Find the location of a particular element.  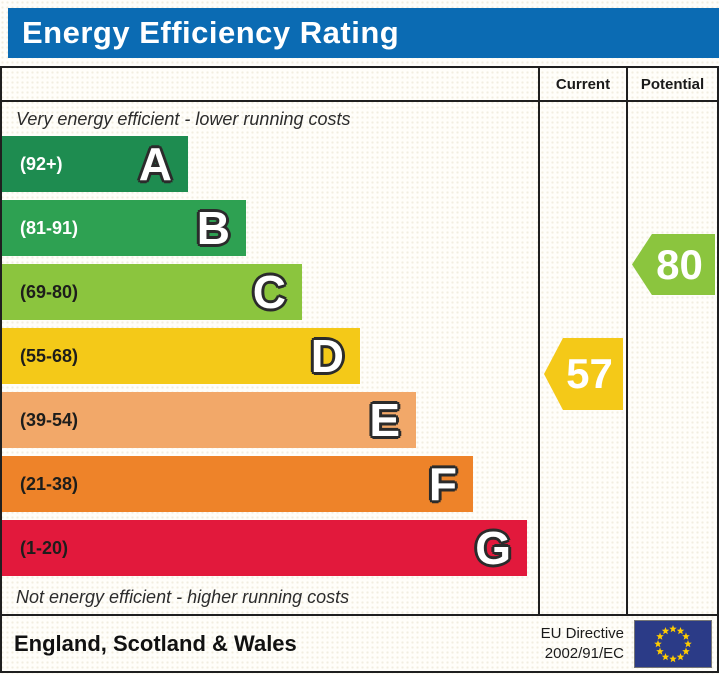

potential-indicator: 80 is located at coordinates (673, 264).